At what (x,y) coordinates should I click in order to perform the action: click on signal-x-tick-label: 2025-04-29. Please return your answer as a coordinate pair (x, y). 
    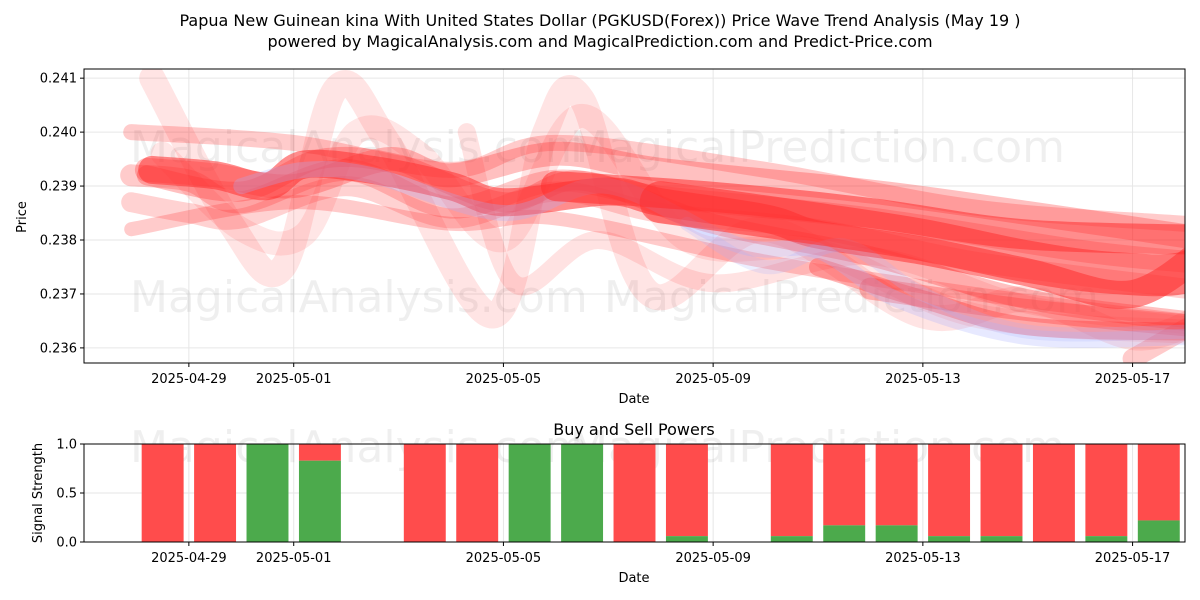
    Looking at the image, I should click on (189, 558).